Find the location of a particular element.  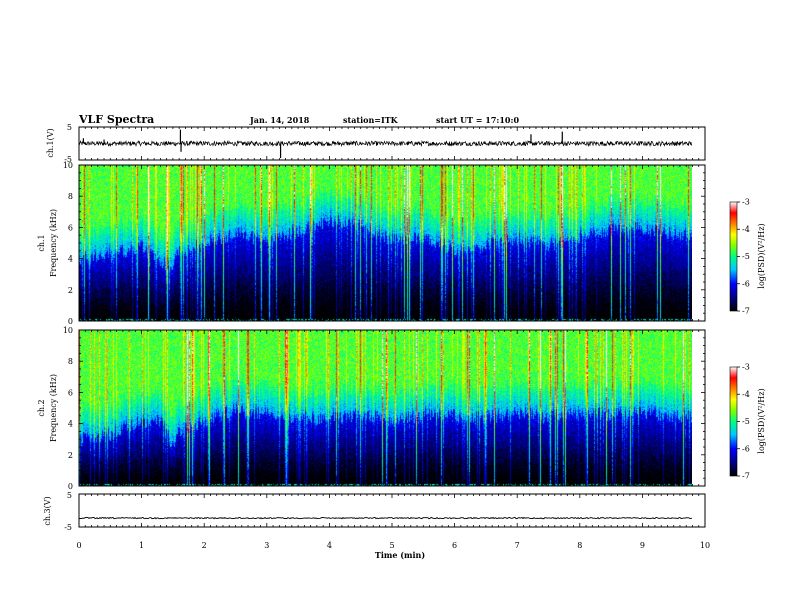

ch3-waveform-frame is located at coordinates (392, 510).